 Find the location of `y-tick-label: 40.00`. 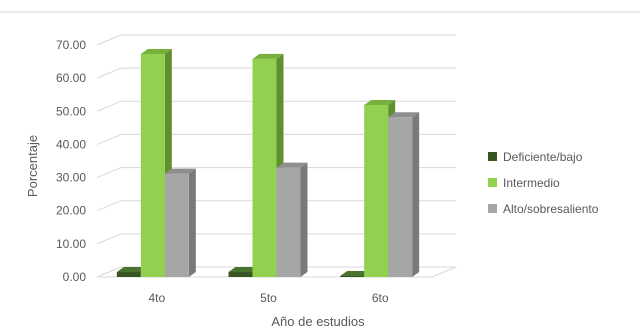

y-tick-label: 40.00 is located at coordinates (71, 144).